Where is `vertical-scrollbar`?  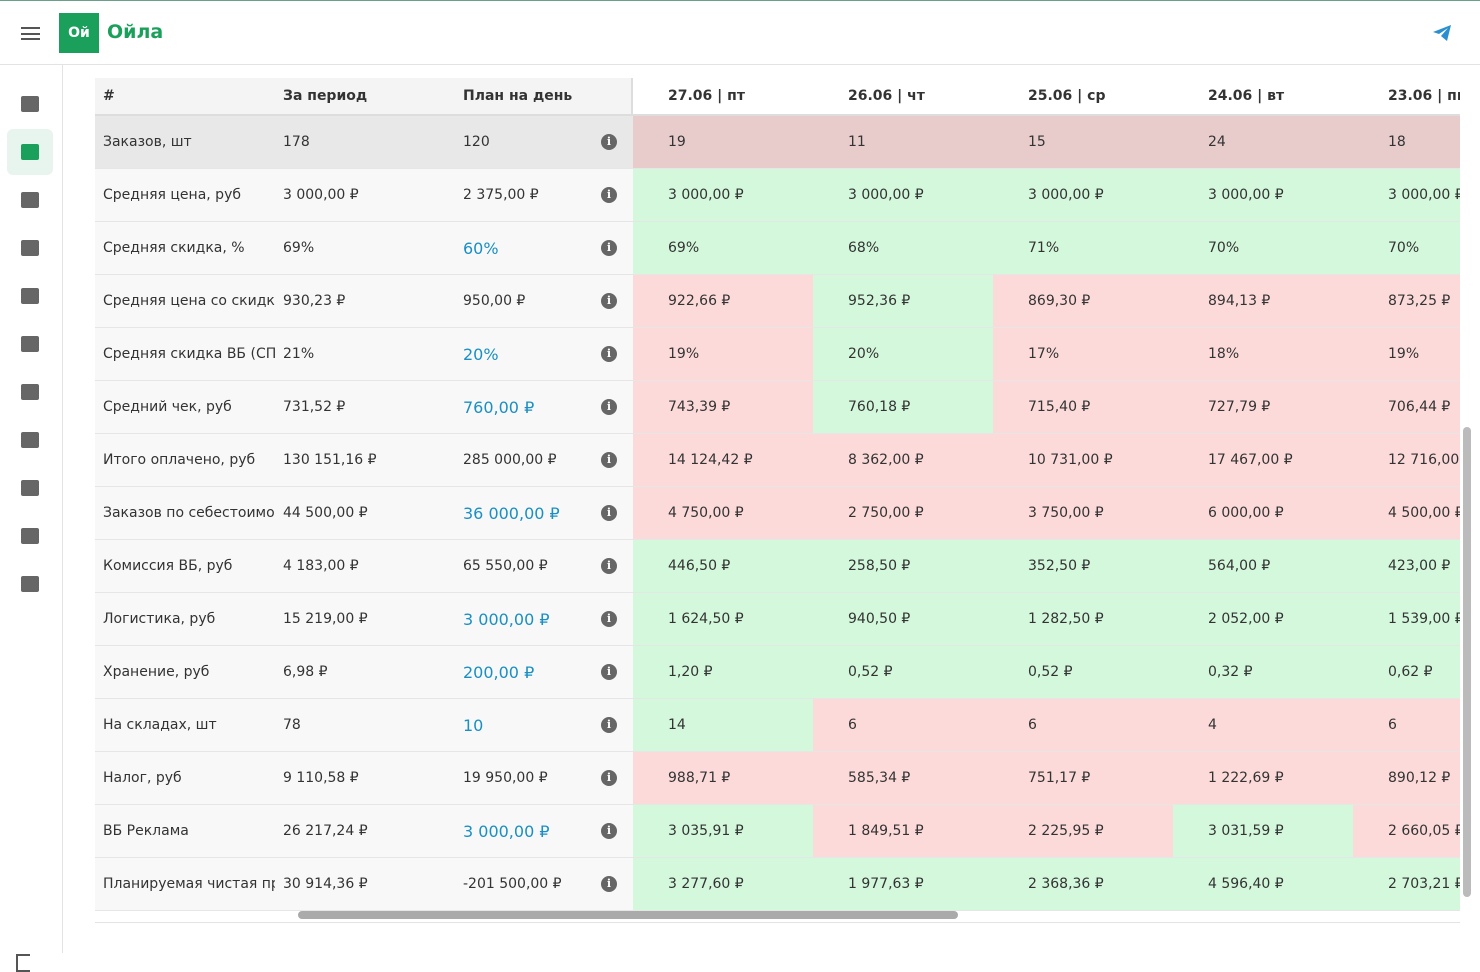
vertical-scrollbar is located at coordinates (1467, 495).